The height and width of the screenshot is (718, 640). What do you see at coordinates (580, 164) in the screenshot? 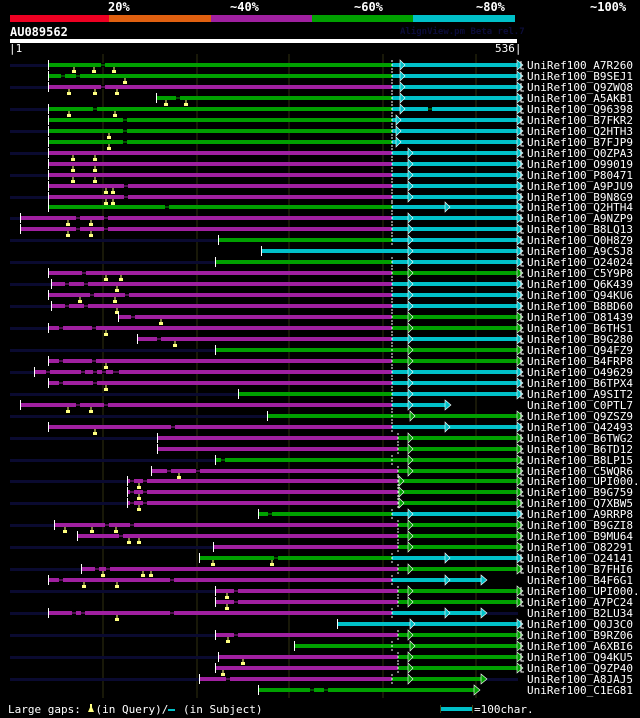
I see `hit-label: UniRef100_O99019` at bounding box center [580, 164].